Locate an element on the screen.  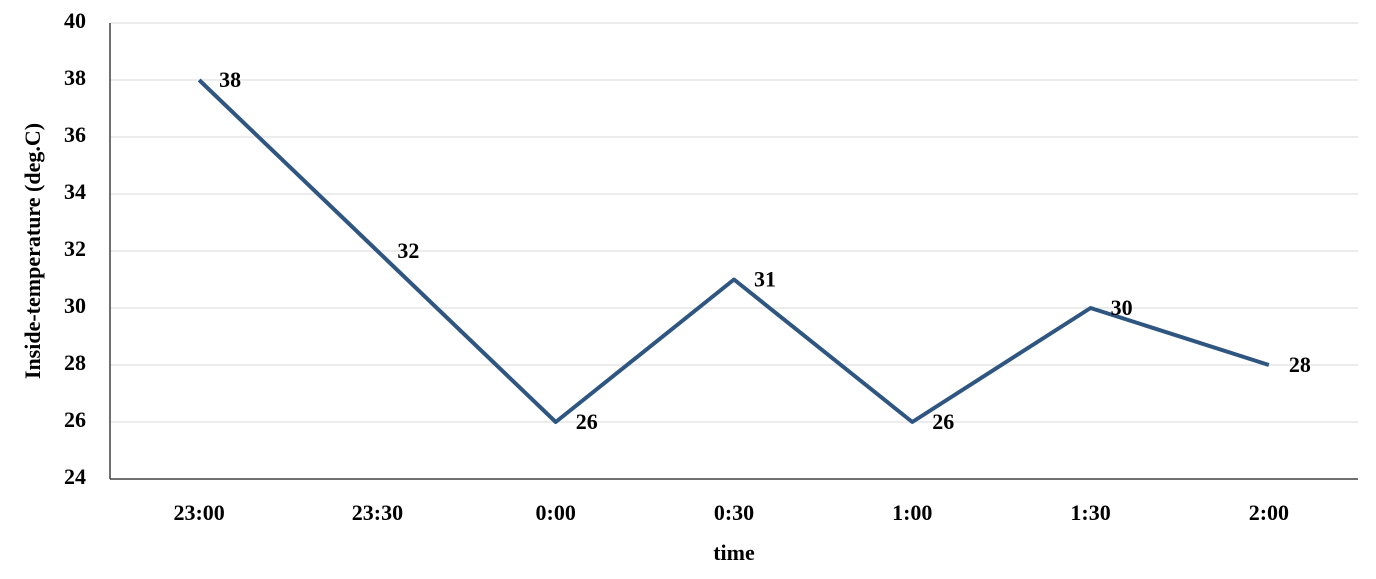
x-tick-label: 2:00 is located at coordinates (1269, 512).